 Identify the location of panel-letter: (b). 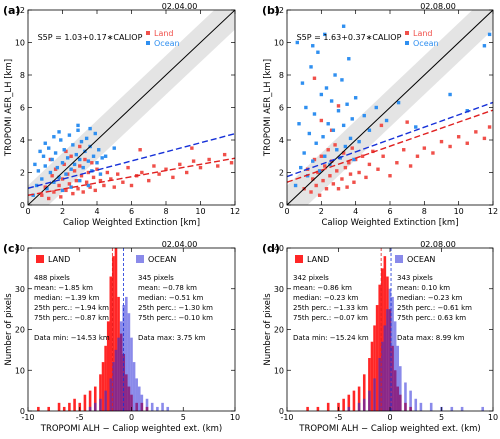
(271, 10).